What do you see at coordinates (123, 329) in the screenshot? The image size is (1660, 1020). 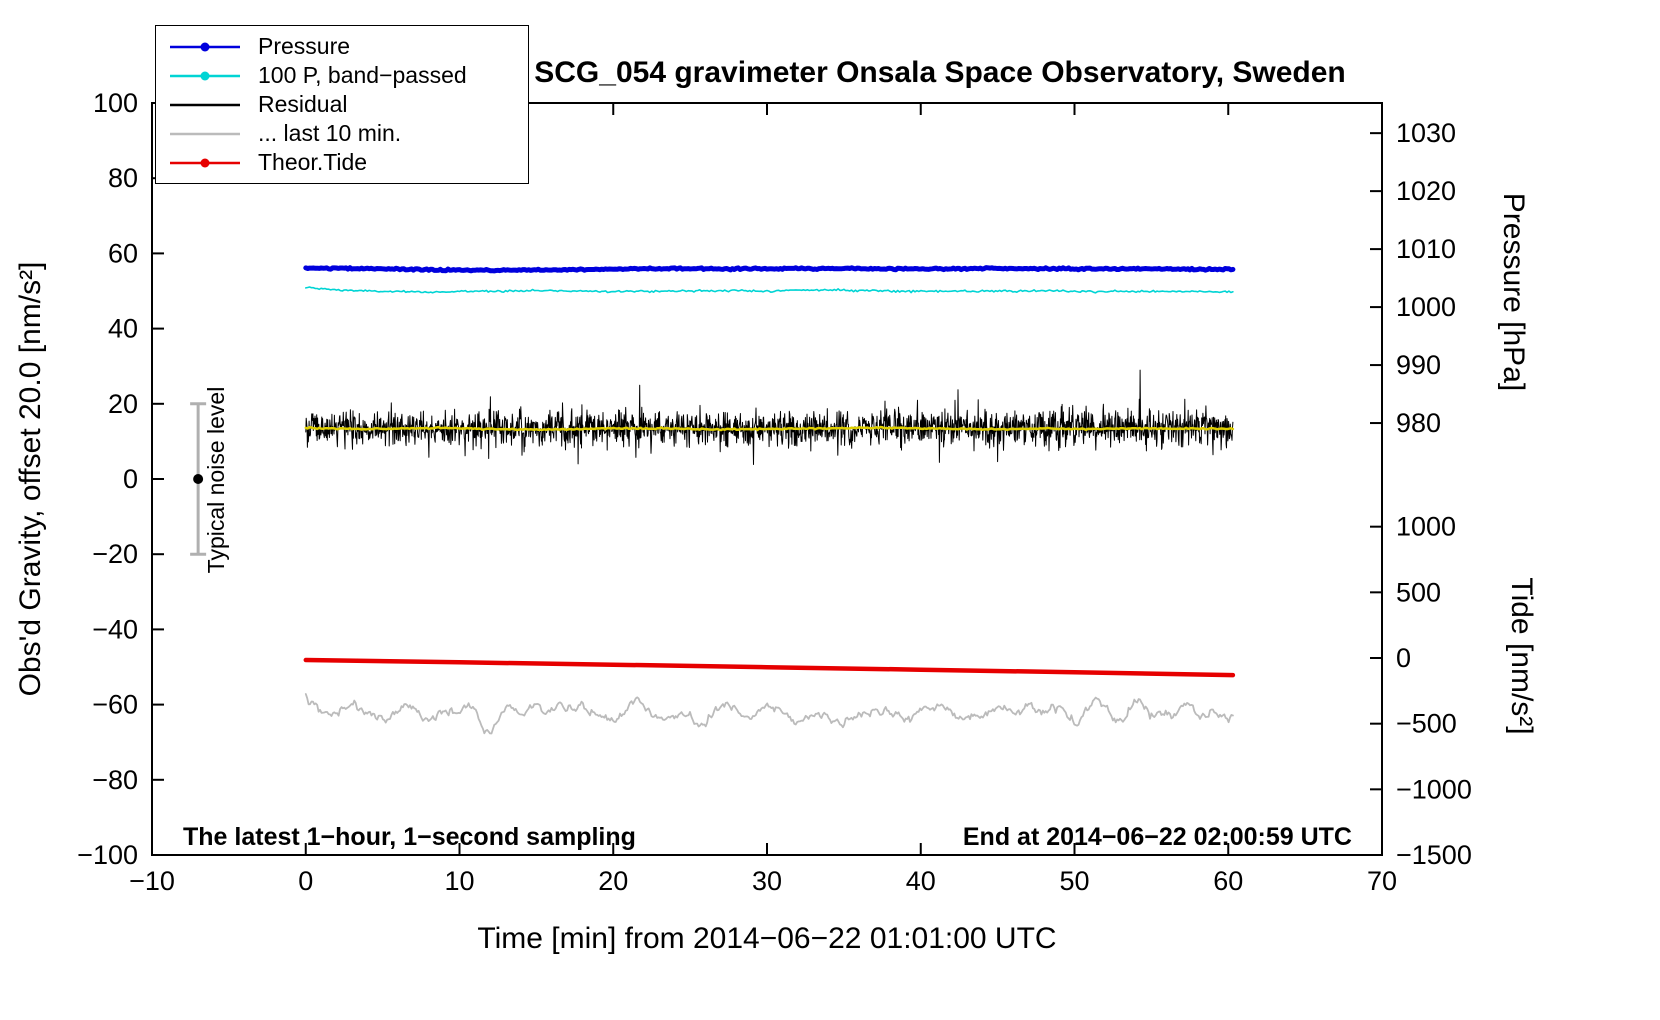 I see `y-left-tick-label: 40` at bounding box center [123, 329].